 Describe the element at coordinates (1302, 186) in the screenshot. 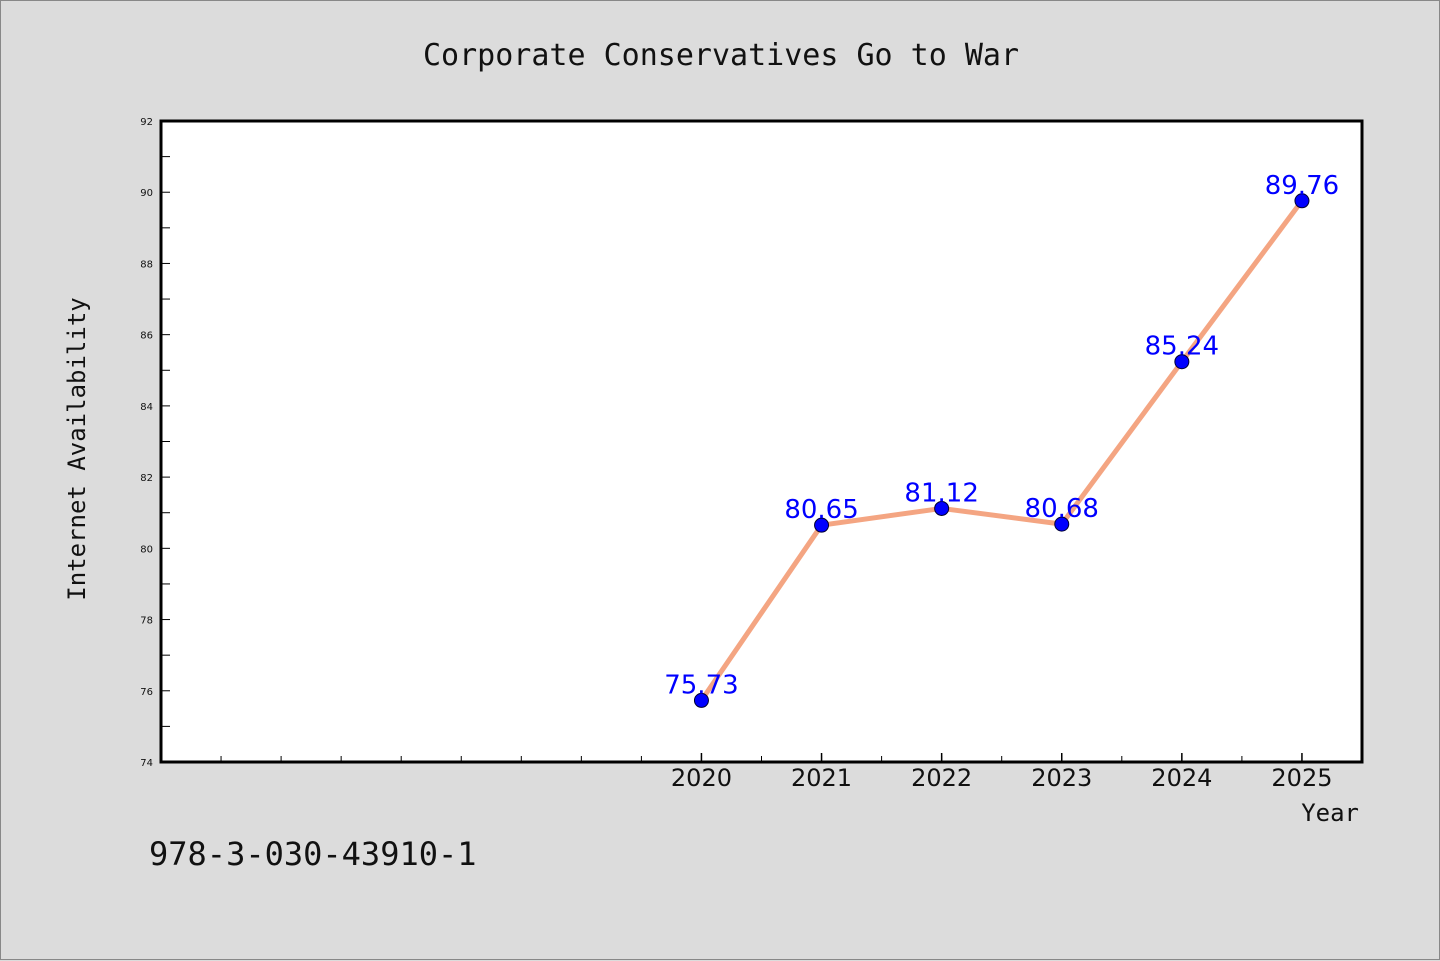

I see `data-label: 89.76` at that location.